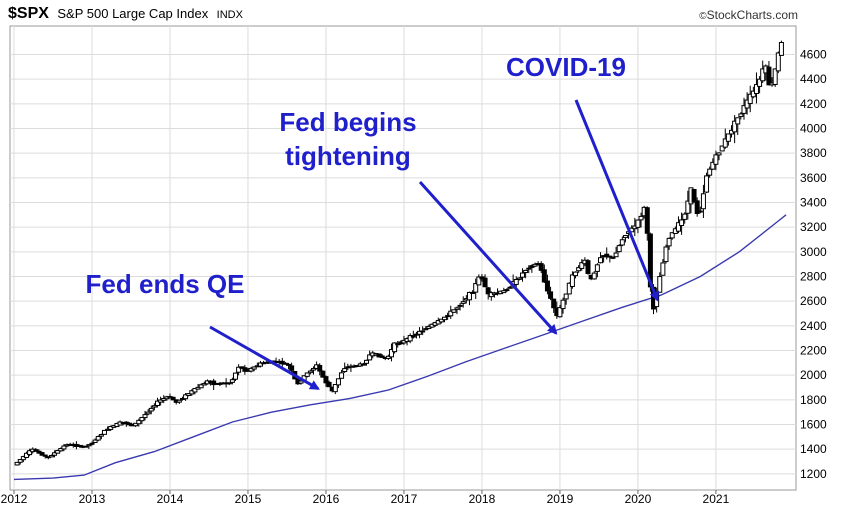  I want to click on y-tick-label: 2600, so click(813, 301).